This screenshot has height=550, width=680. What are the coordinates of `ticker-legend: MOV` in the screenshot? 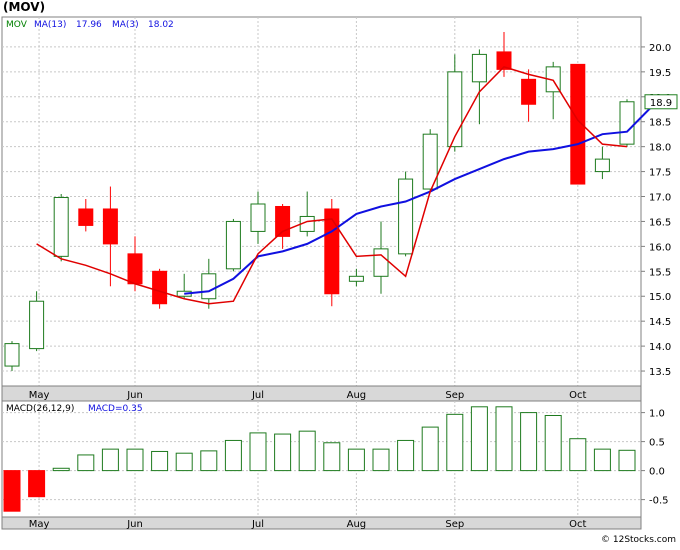 It's located at (17, 25).